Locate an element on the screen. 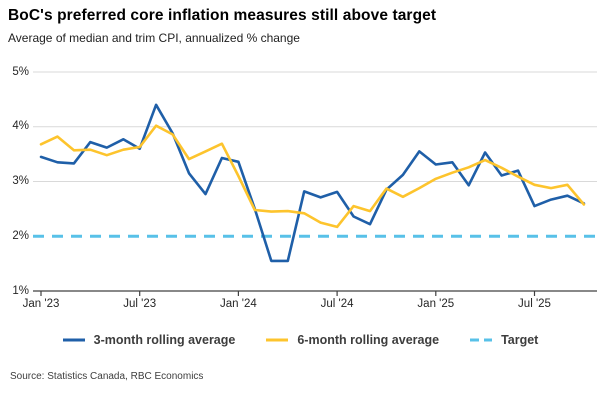 The width and height of the screenshot is (600, 400). x-tick-label: Jan '24 is located at coordinates (238, 304).